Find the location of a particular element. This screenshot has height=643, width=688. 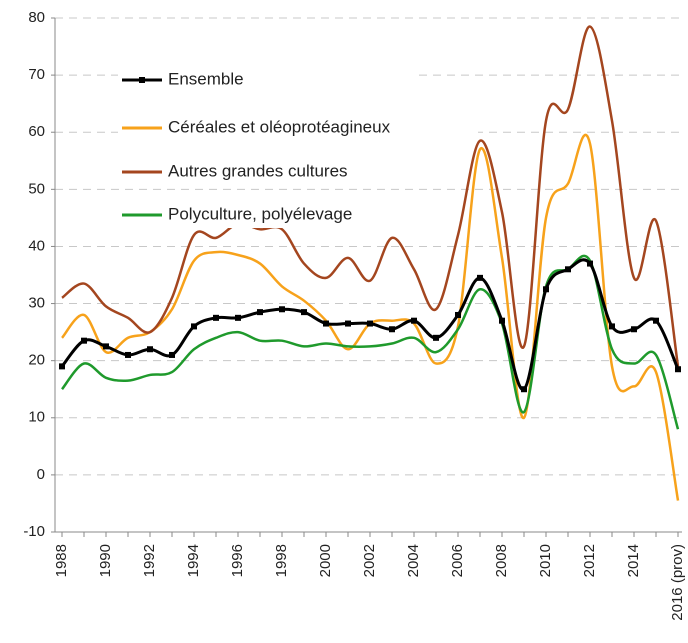

x-tick-label: 1998 is located at coordinates (281, 560).